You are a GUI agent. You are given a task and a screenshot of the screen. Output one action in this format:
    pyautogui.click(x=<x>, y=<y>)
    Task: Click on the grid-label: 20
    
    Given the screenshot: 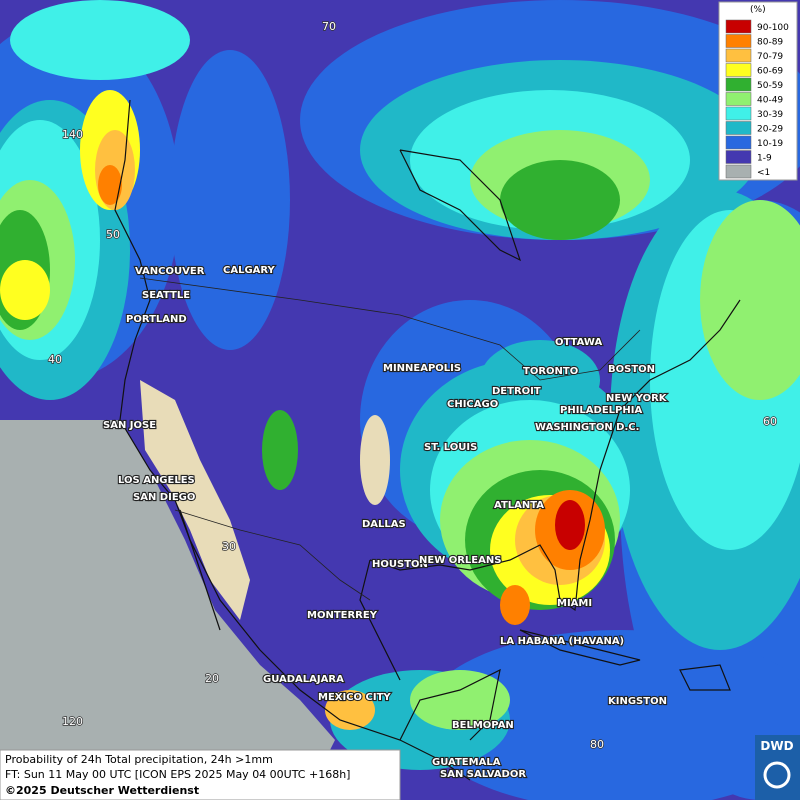 What is the action you would take?
    pyautogui.click(x=212, y=678)
    